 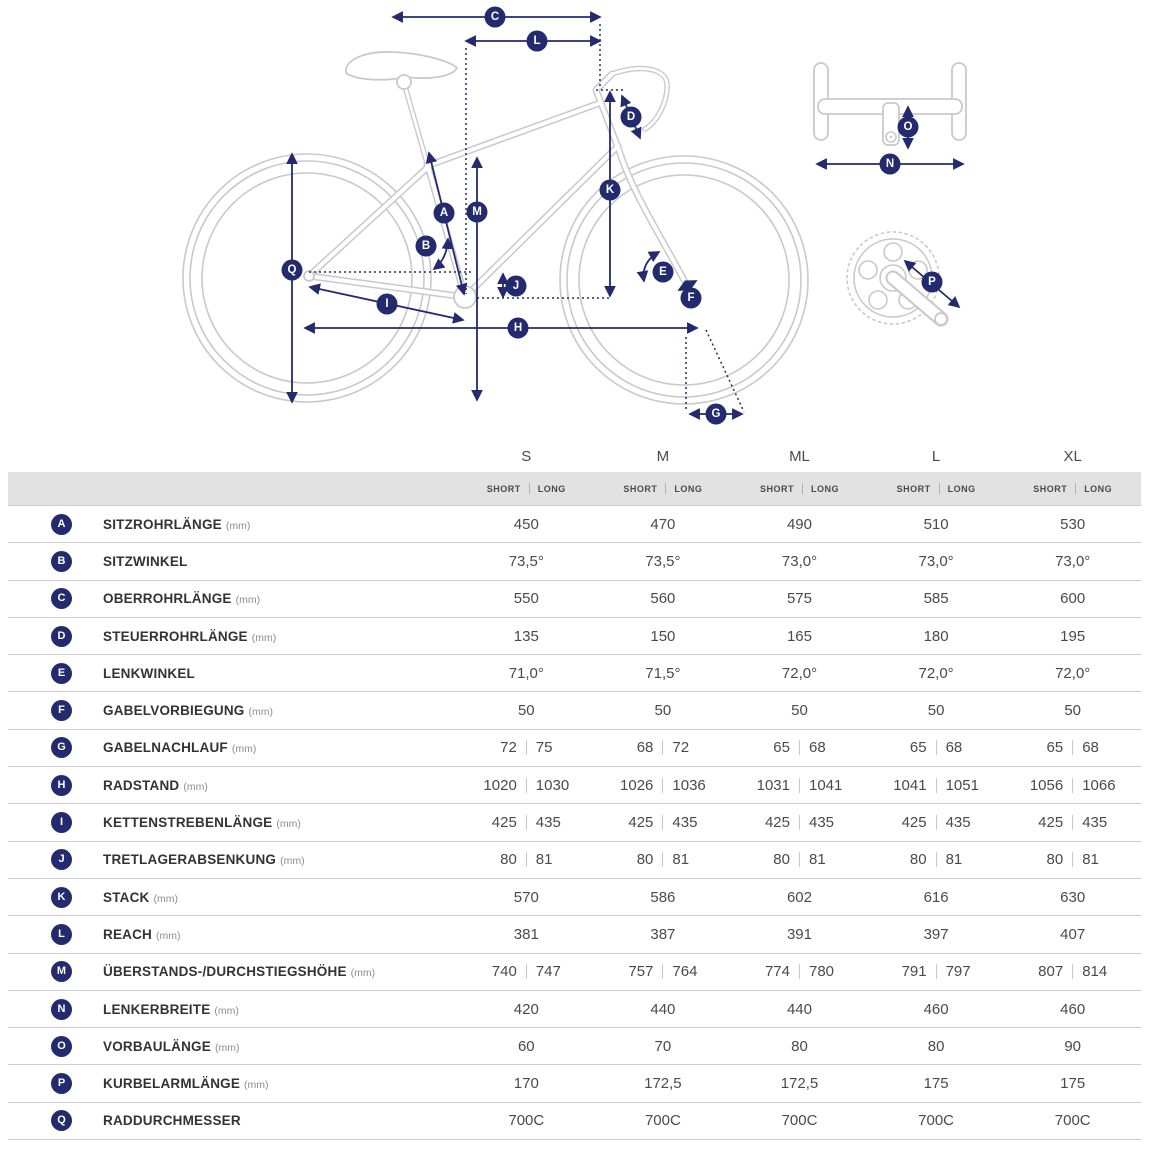 What do you see at coordinates (508, 748) in the screenshot?
I see `short-value: 72` at bounding box center [508, 748].